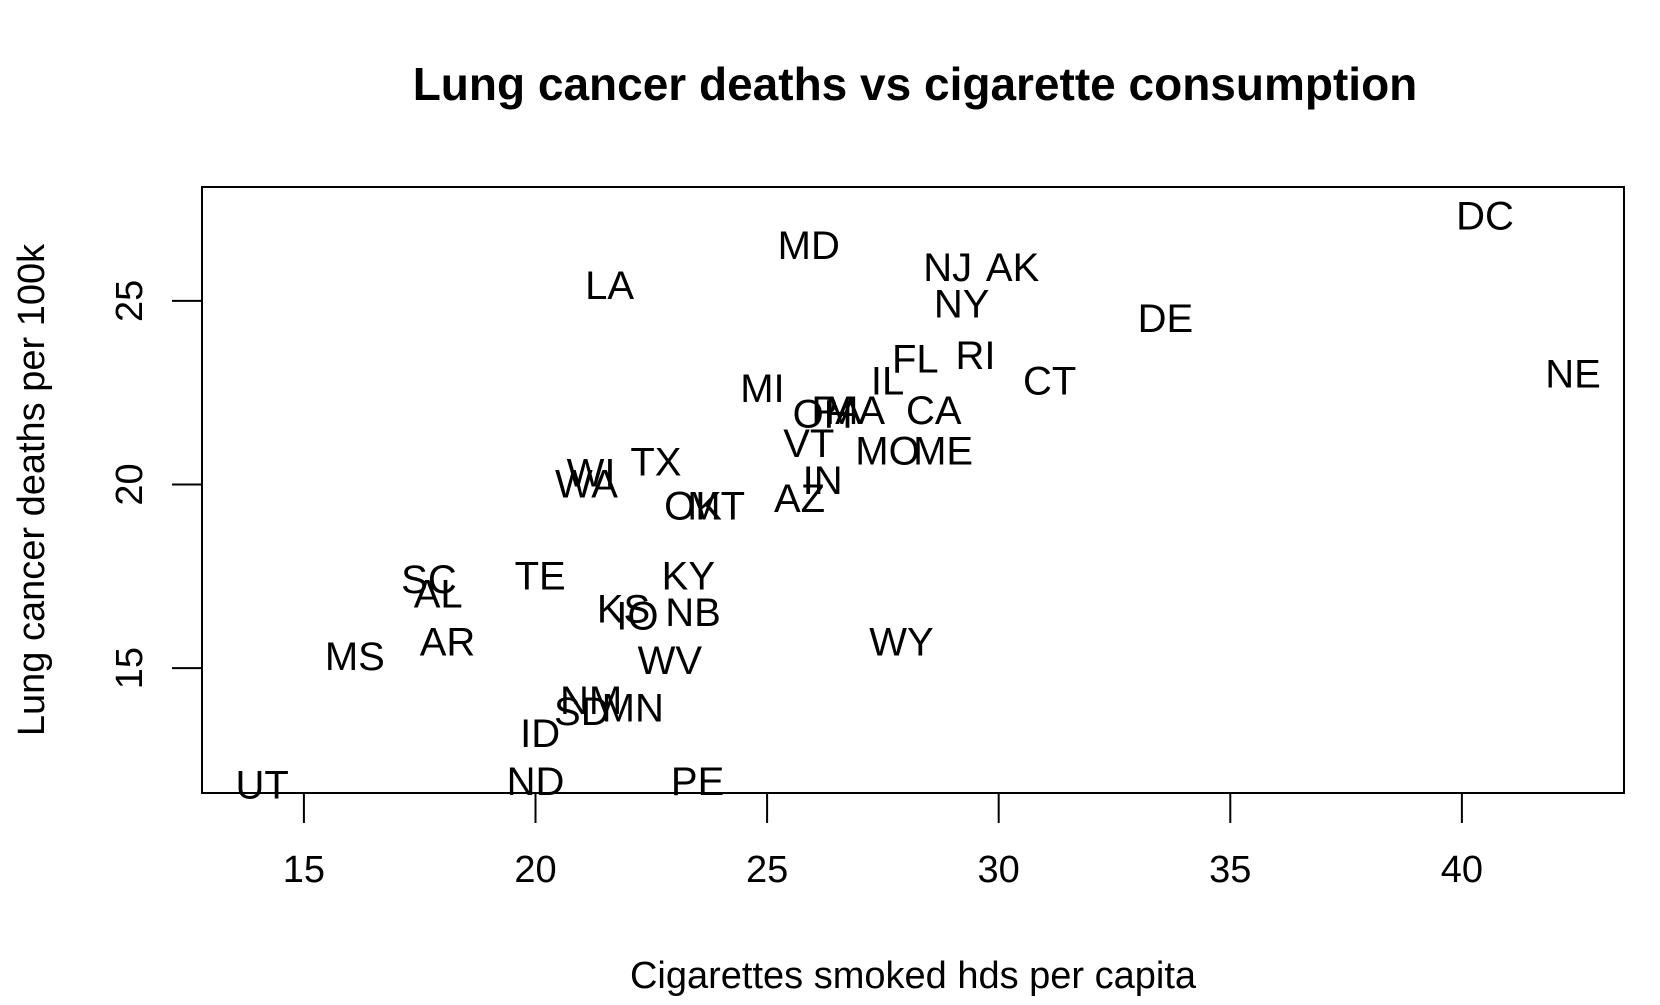  Describe the element at coordinates (716, 507) in the screenshot. I see `data-point-label: MT` at that location.